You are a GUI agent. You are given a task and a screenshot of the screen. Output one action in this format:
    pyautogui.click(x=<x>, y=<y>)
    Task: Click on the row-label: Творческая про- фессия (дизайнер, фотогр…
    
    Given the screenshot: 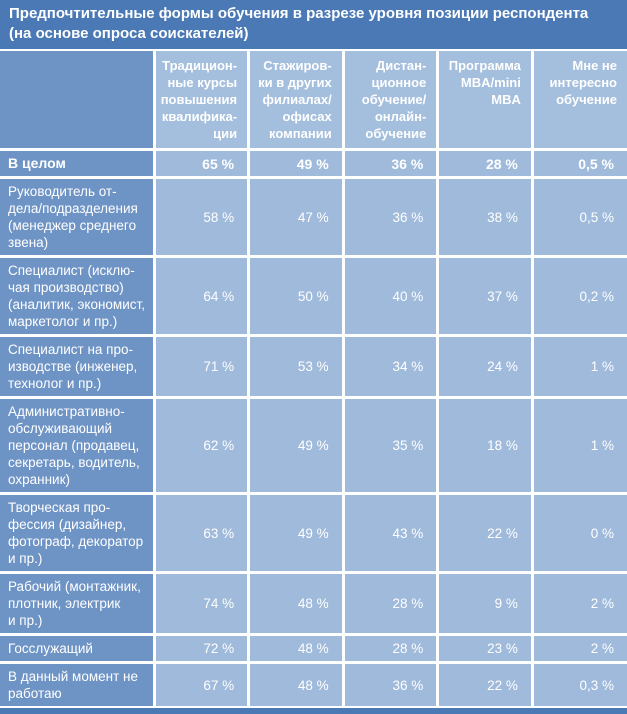 What is the action you would take?
    pyautogui.click(x=78, y=533)
    